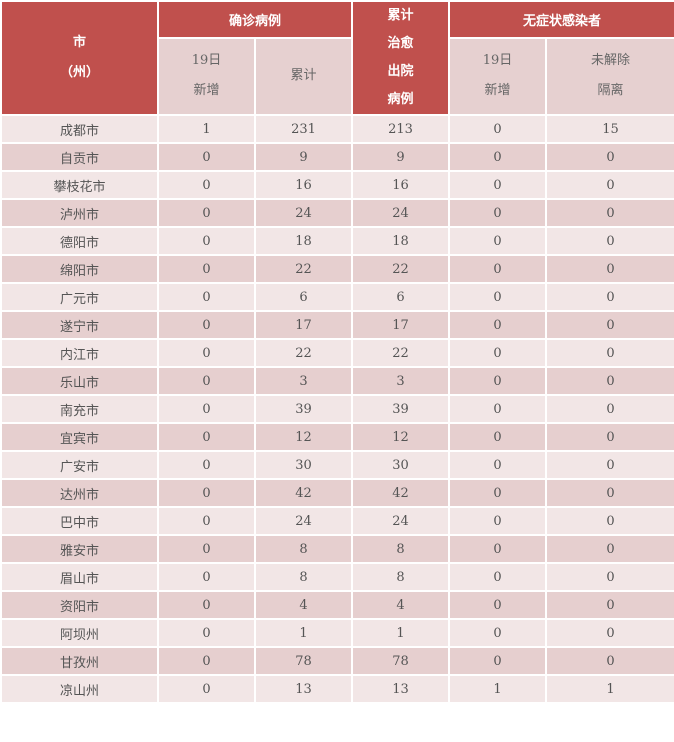 The width and height of the screenshot is (674, 742). I want to click on confirmed-total-cell: 1, so click(303, 633).